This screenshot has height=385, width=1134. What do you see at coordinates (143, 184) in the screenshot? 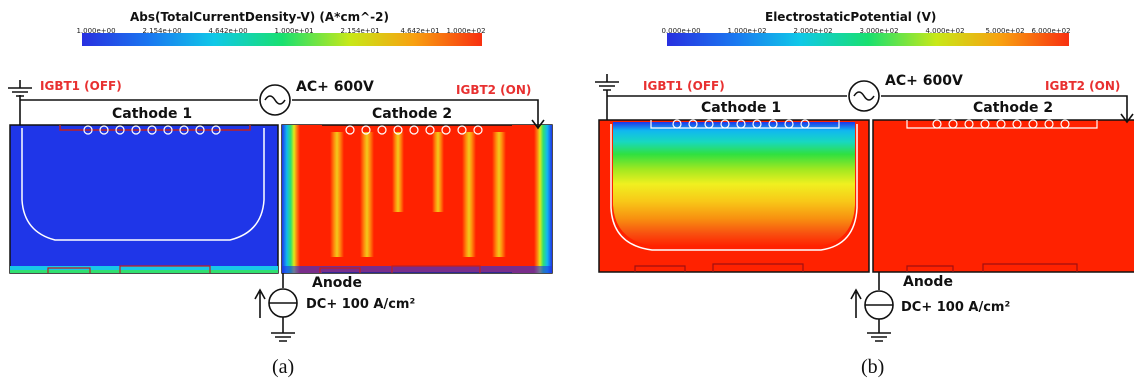
I see `depletion-boundary-a` at bounding box center [143, 184].